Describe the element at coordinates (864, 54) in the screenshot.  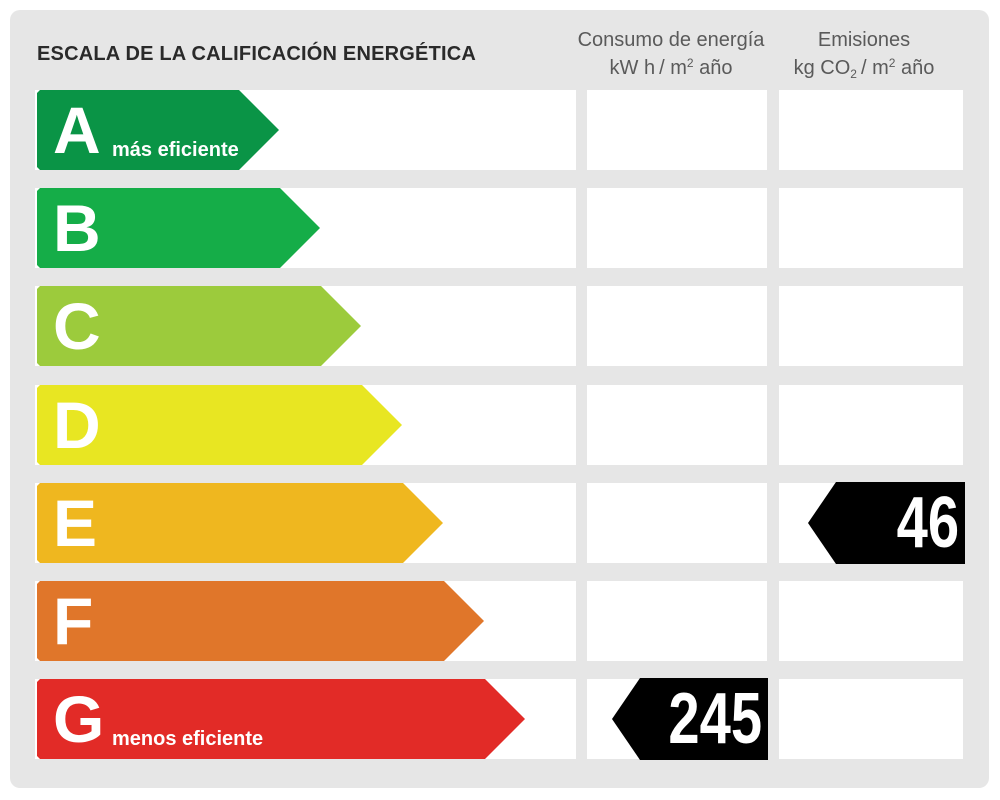
I see `emissions-column-header: Emisiones kg CO2/ m2 año` at that location.